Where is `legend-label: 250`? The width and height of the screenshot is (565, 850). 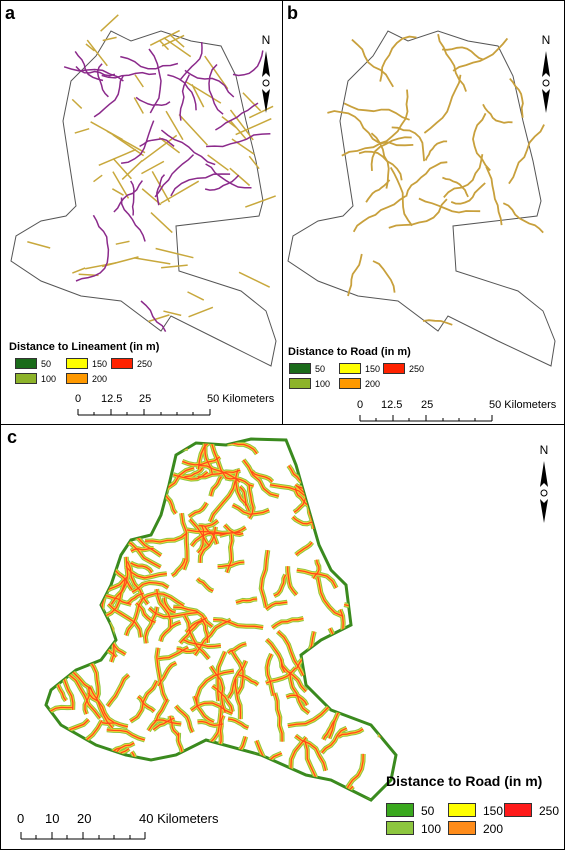
legend-label: 250 is located at coordinates (549, 811).